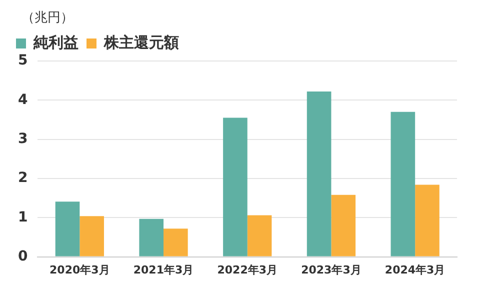 Image resolution: width=477 pixels, height=288 pixels. Describe the element at coordinates (55, 42) in the screenshot. I see `legend-label: 純利益` at that location.